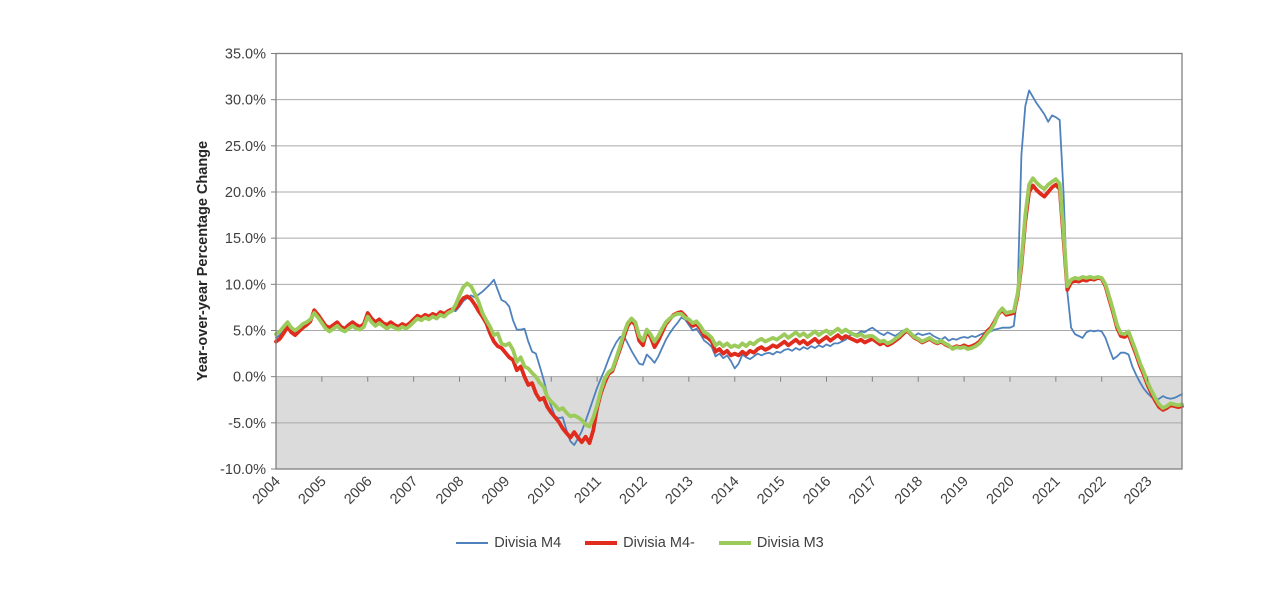 The height and width of the screenshot is (591, 1280). I want to click on legend-label-divisia-m4-minus: Divisia M4-, so click(659, 543).